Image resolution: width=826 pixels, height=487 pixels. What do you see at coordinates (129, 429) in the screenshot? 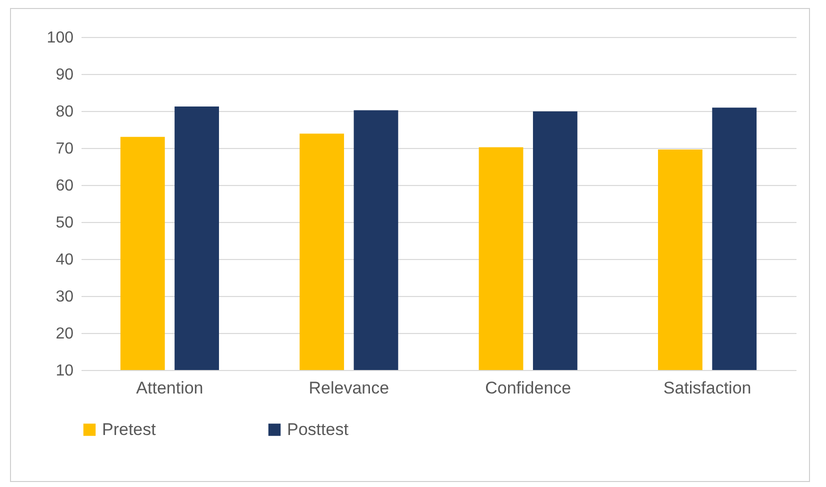
I see `legend-label: Pretest` at bounding box center [129, 429].